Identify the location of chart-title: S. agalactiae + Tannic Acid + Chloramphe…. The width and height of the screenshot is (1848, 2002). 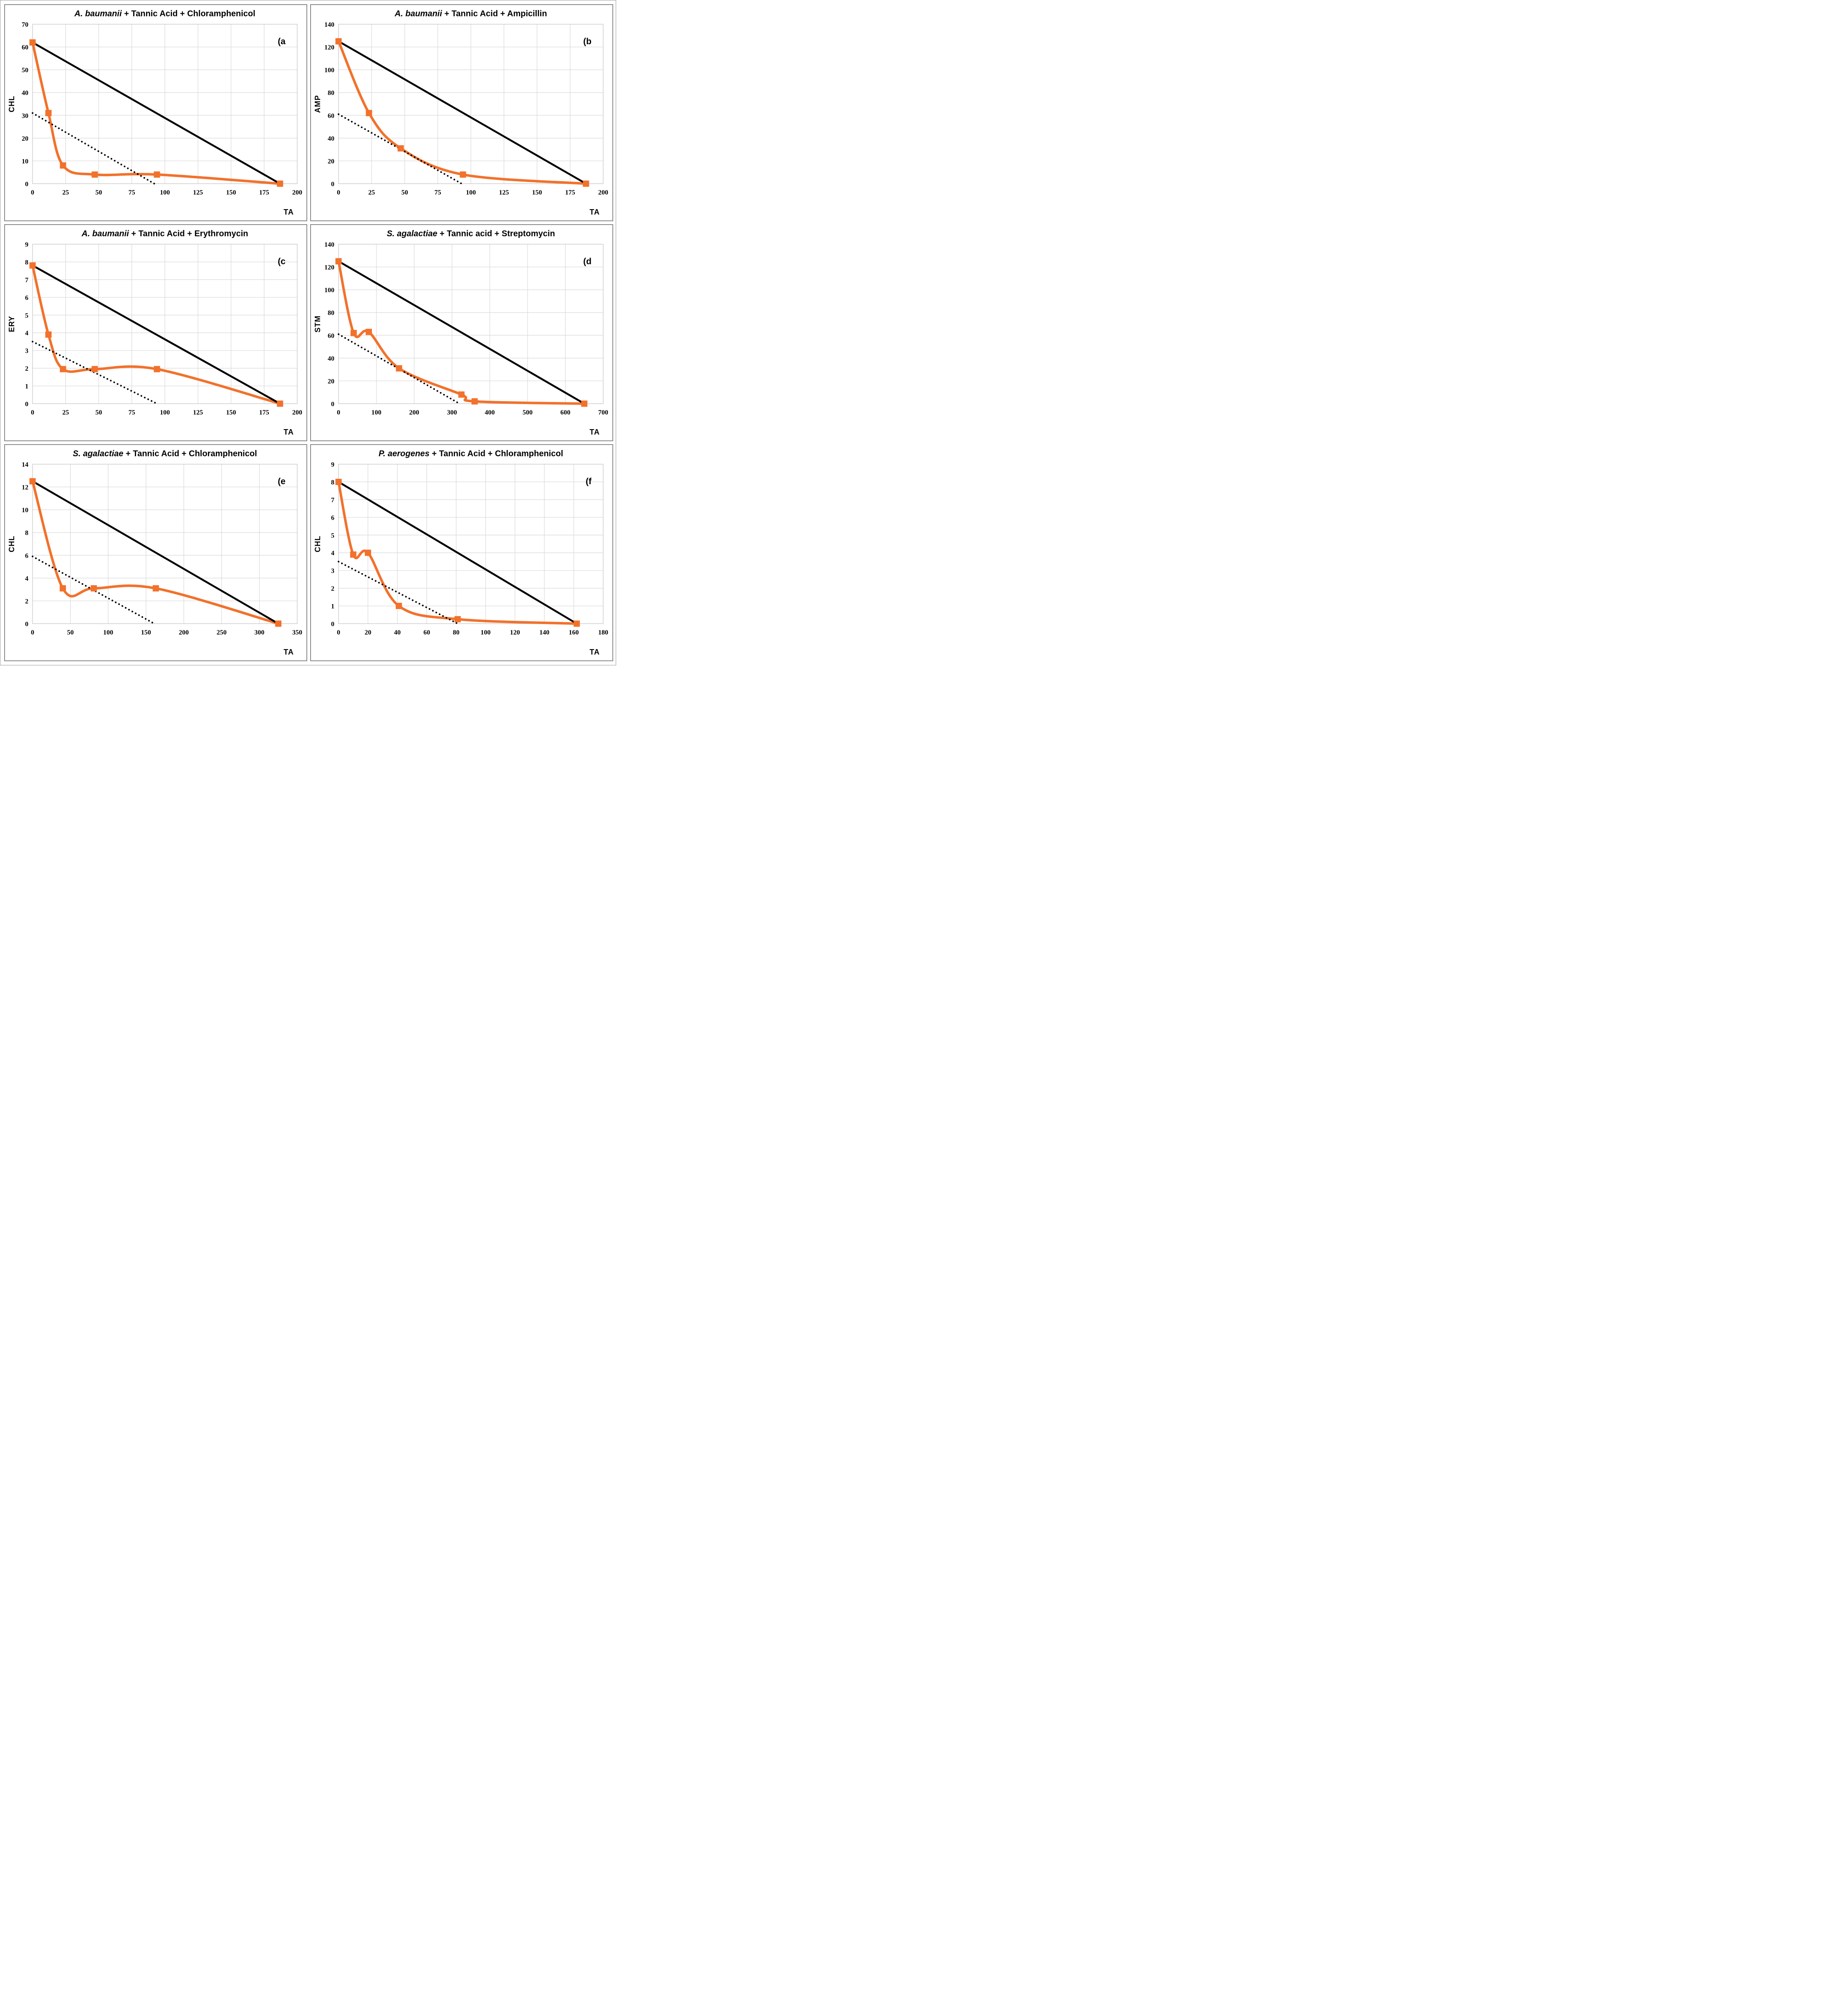
(165, 453).